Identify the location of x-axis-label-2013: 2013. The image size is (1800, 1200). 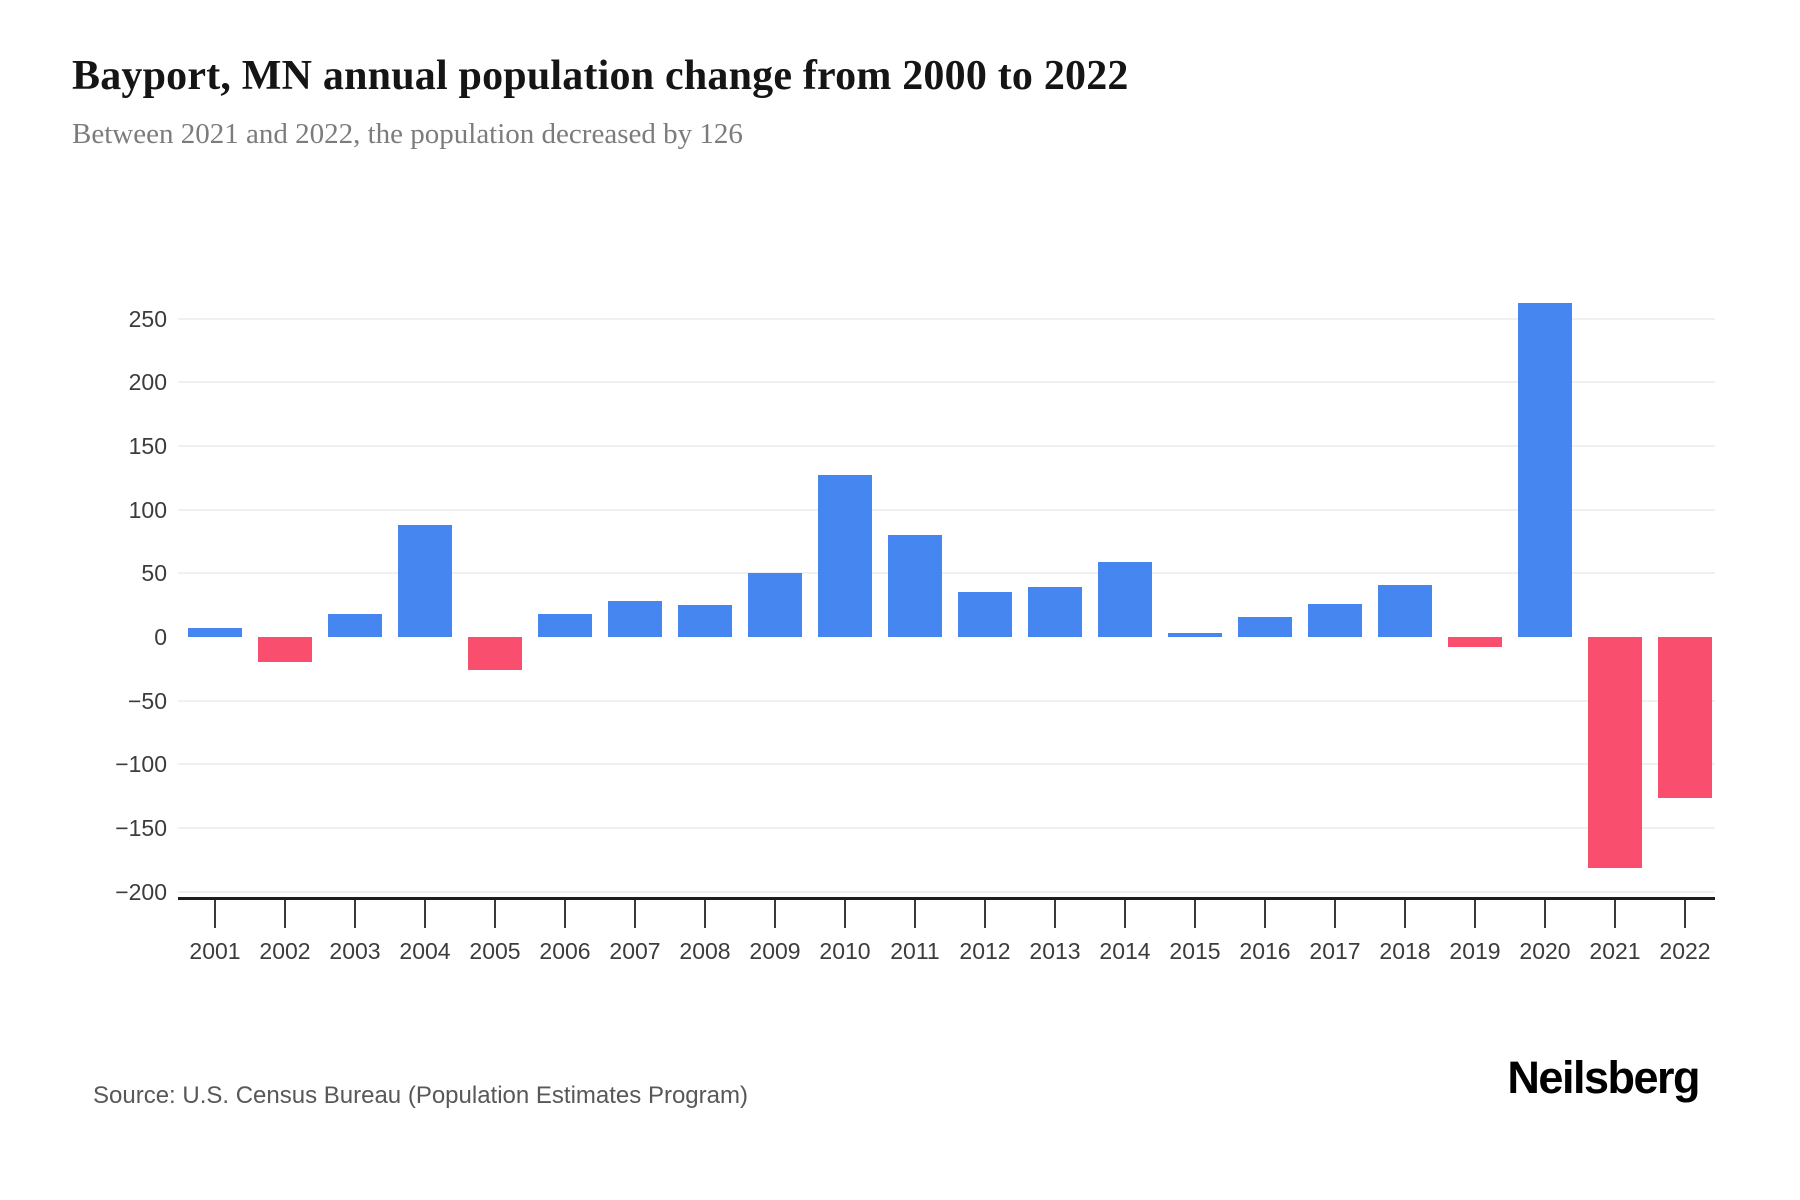
(1055, 951).